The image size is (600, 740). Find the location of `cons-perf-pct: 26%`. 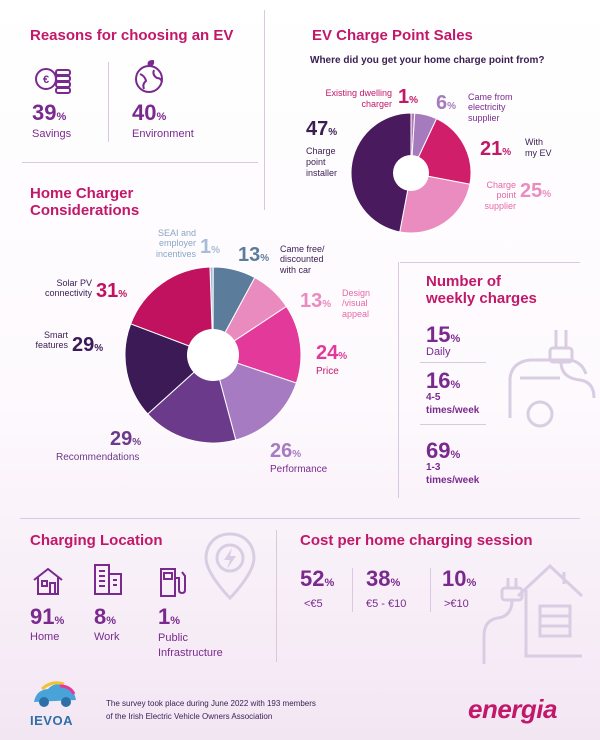

cons-perf-pct: 26% is located at coordinates (286, 451).